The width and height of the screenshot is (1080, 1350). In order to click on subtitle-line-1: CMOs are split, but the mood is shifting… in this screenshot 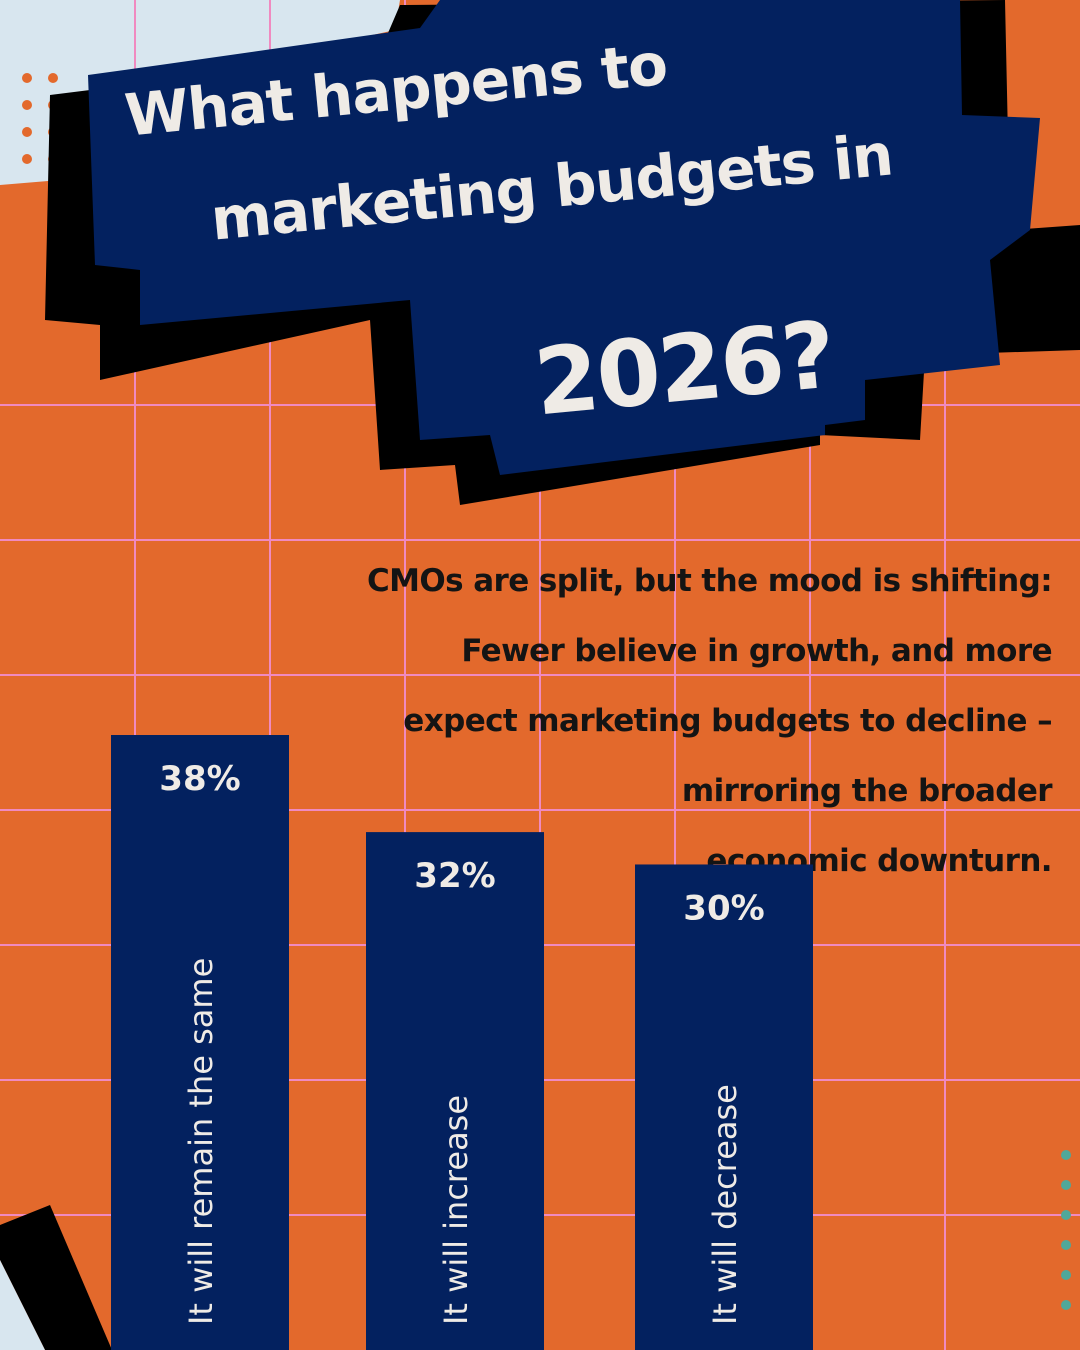, I will do `click(710, 581)`.